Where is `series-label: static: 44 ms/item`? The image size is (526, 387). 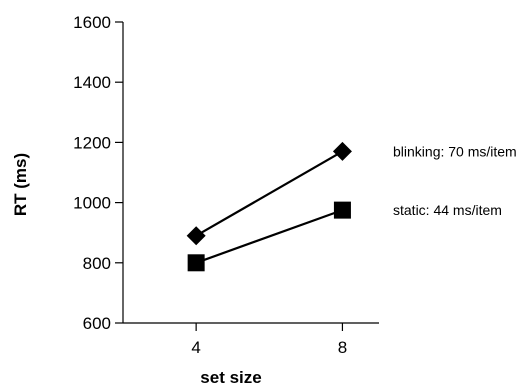 series-label: static: 44 ms/item is located at coordinates (447, 210).